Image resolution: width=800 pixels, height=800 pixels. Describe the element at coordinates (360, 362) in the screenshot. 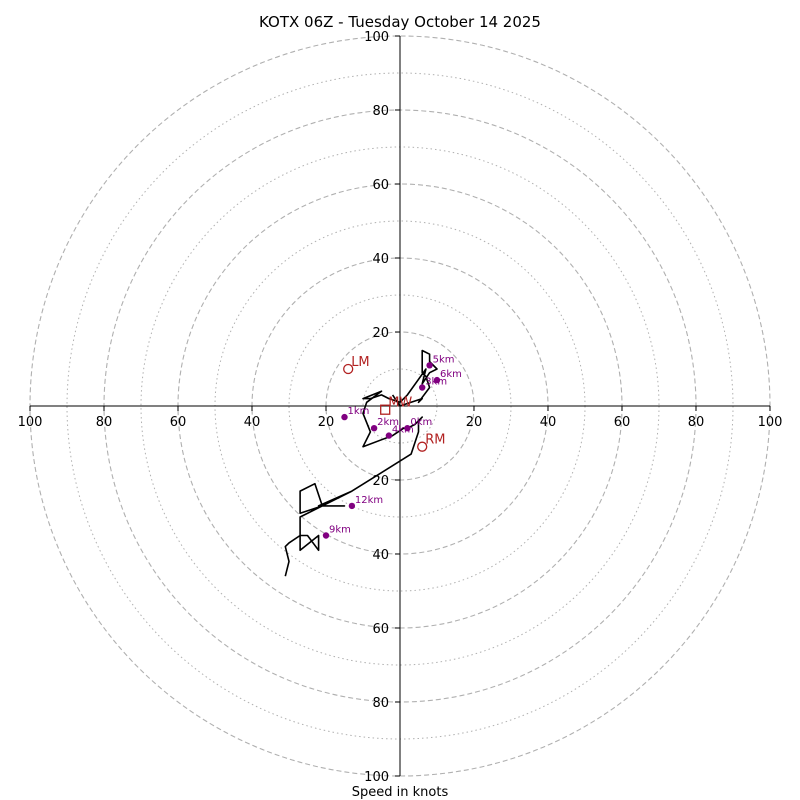

I see `storm-motion-label: LM` at that location.